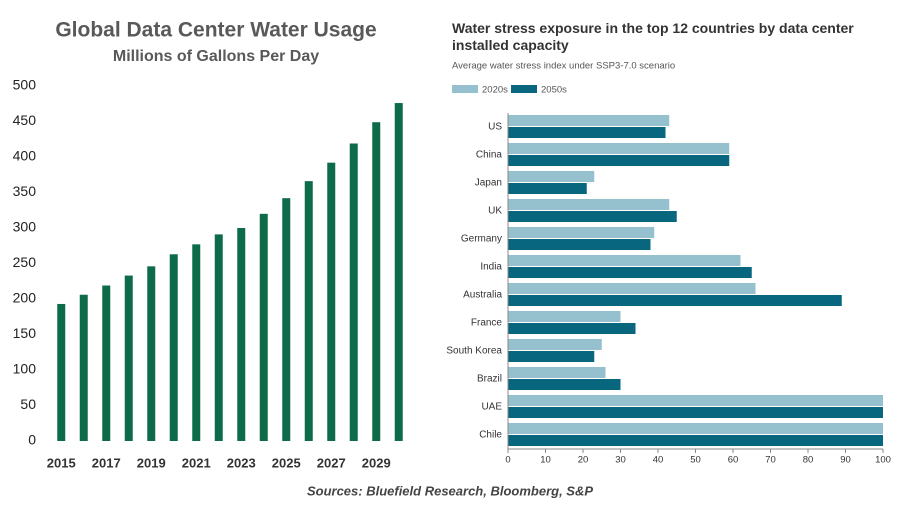  What do you see at coordinates (733, 460) in the screenshot?
I see `x-tick-label: 60` at bounding box center [733, 460].